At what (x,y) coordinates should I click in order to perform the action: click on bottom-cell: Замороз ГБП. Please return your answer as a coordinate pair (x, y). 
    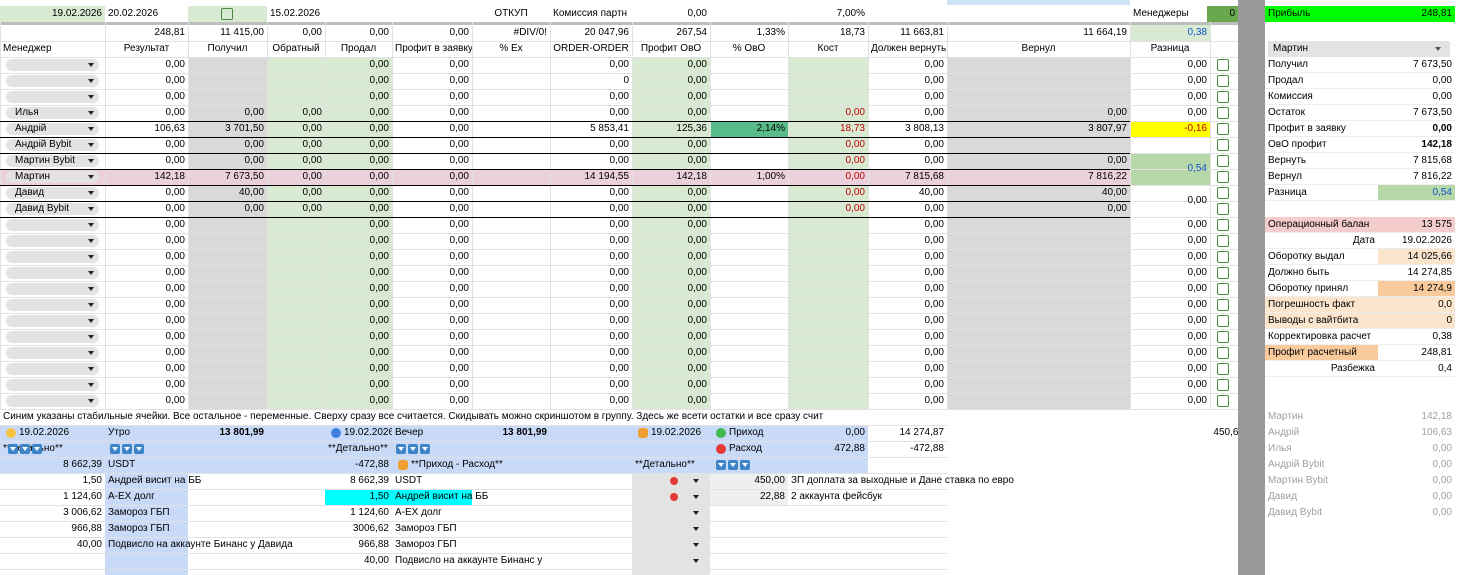
    Looking at the image, I should click on (139, 512).